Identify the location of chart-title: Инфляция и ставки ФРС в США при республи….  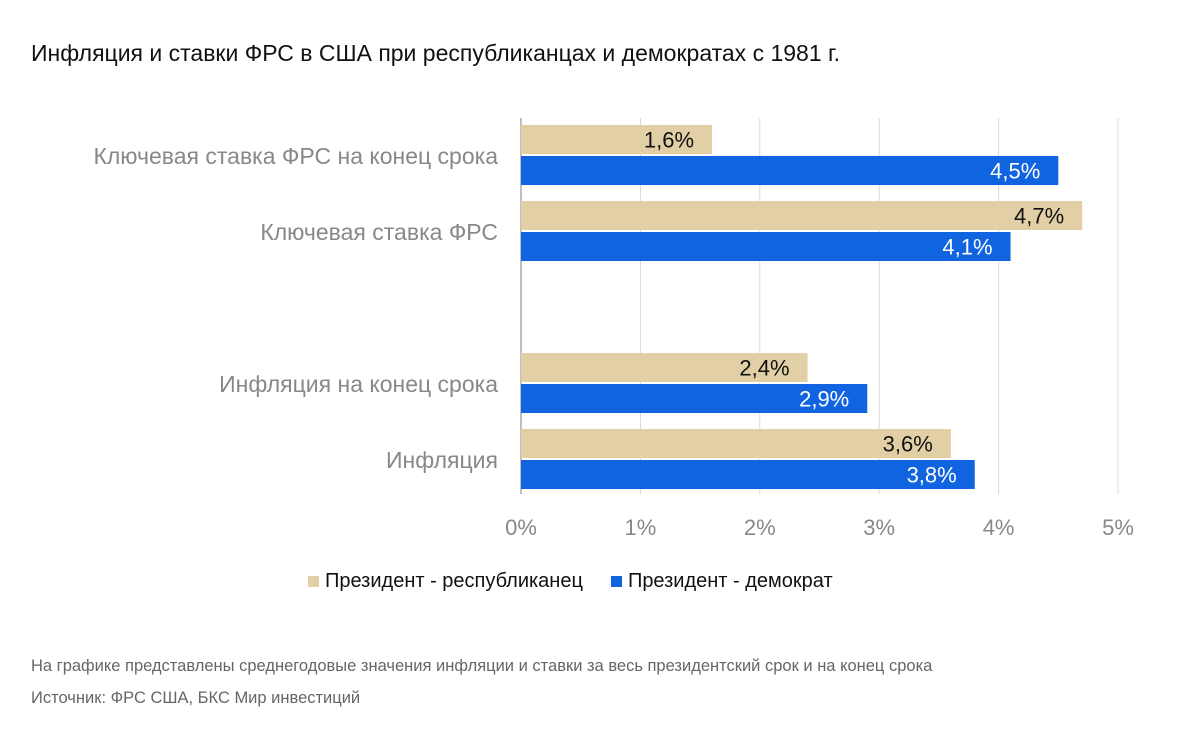
(435, 53).